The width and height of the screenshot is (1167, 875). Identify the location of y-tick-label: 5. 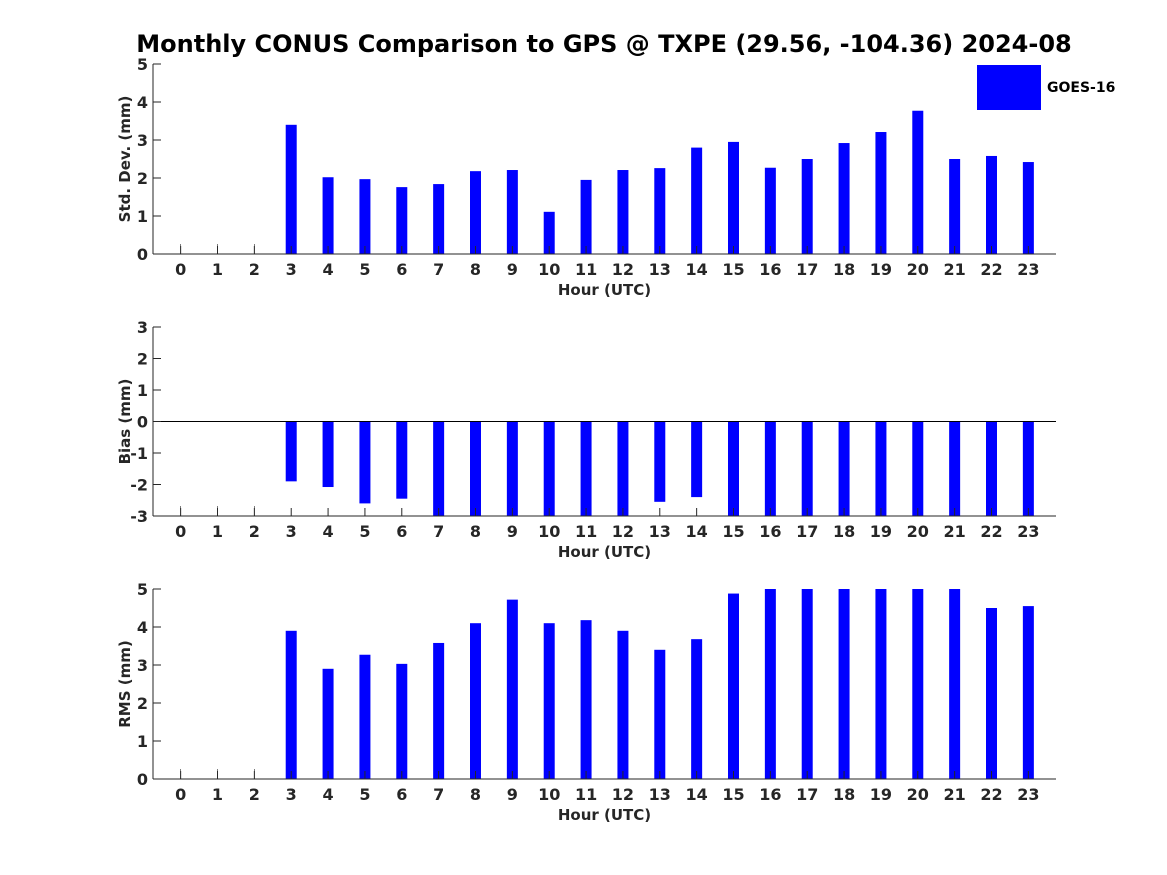
(142, 589).